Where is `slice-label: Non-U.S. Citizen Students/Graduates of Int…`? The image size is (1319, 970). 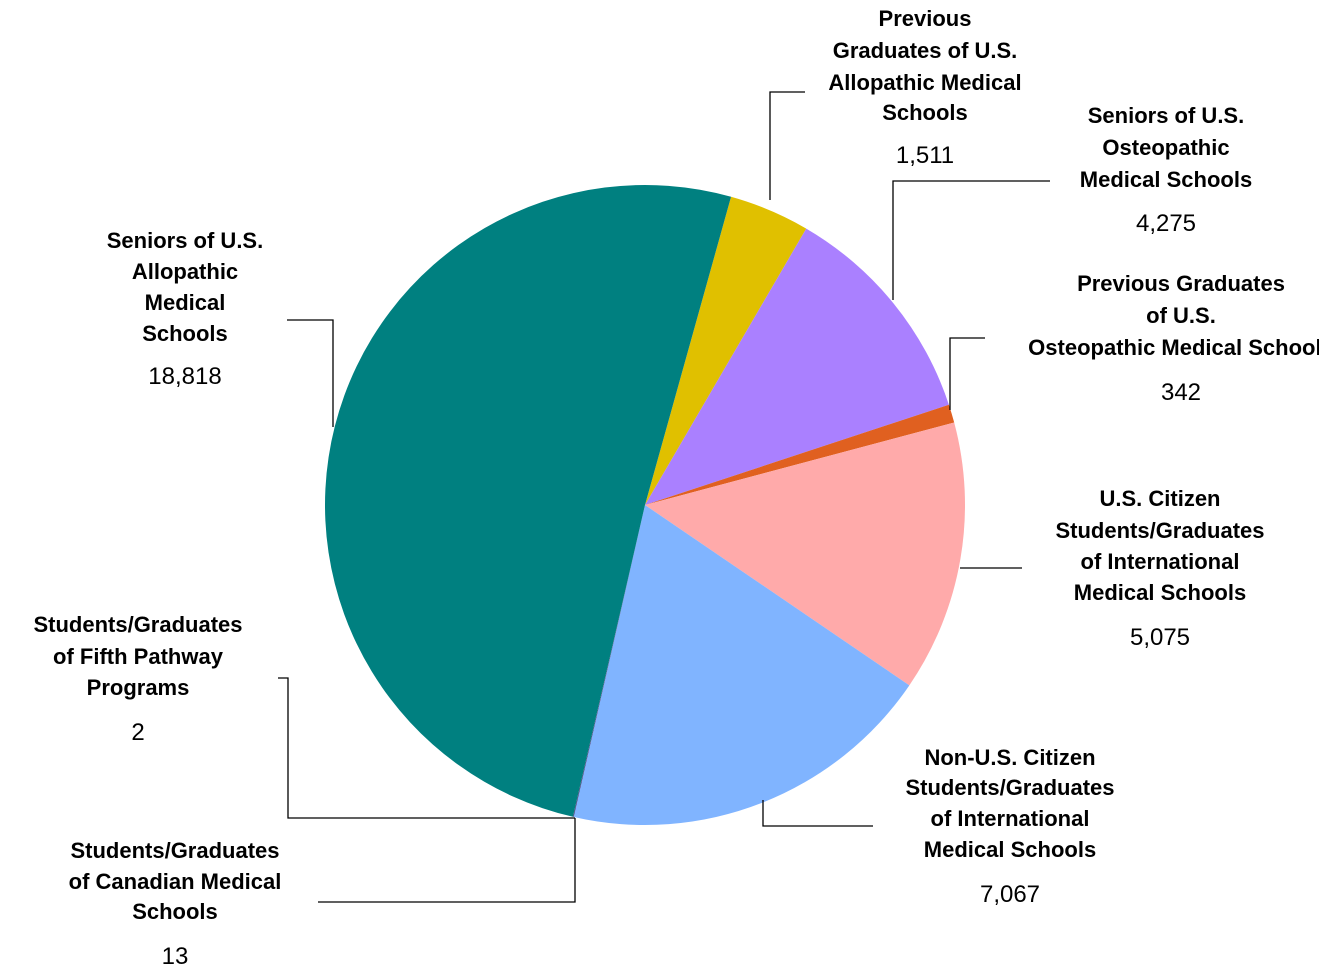 slice-label: Non-U.S. Citizen Students/Graduates of Int… is located at coordinates (1009, 803).